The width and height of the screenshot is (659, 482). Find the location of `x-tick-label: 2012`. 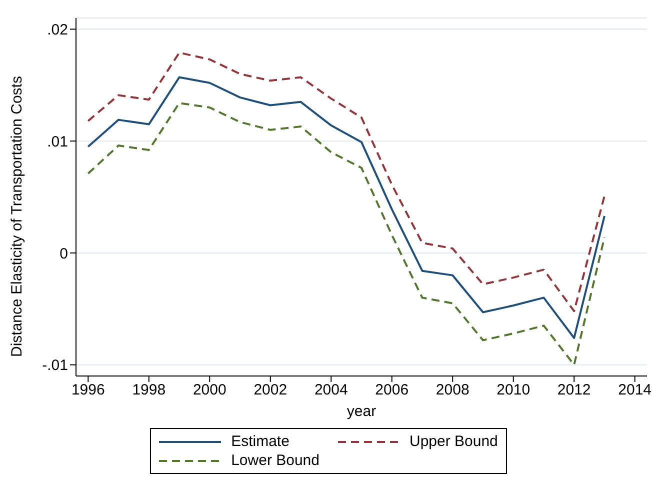

x-tick-label: 2012 is located at coordinates (574, 390).